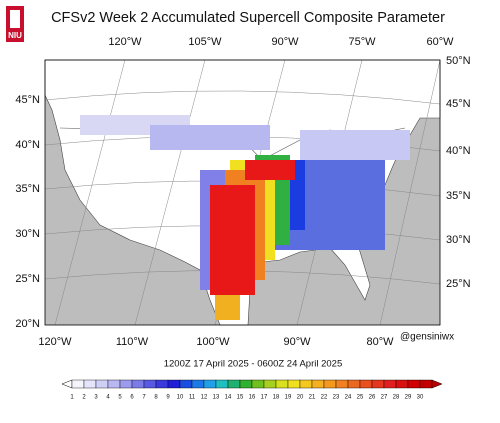 This screenshot has height=423, width=500. I want to click on left-label: 35°N, so click(27, 189).